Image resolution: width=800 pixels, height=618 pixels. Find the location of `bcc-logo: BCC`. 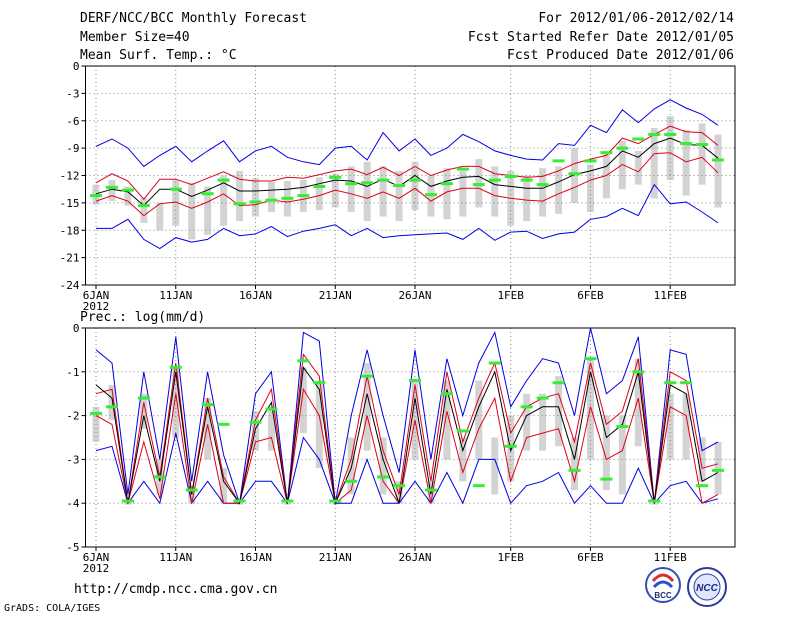

bcc-logo: BCC is located at coordinates (663, 585).